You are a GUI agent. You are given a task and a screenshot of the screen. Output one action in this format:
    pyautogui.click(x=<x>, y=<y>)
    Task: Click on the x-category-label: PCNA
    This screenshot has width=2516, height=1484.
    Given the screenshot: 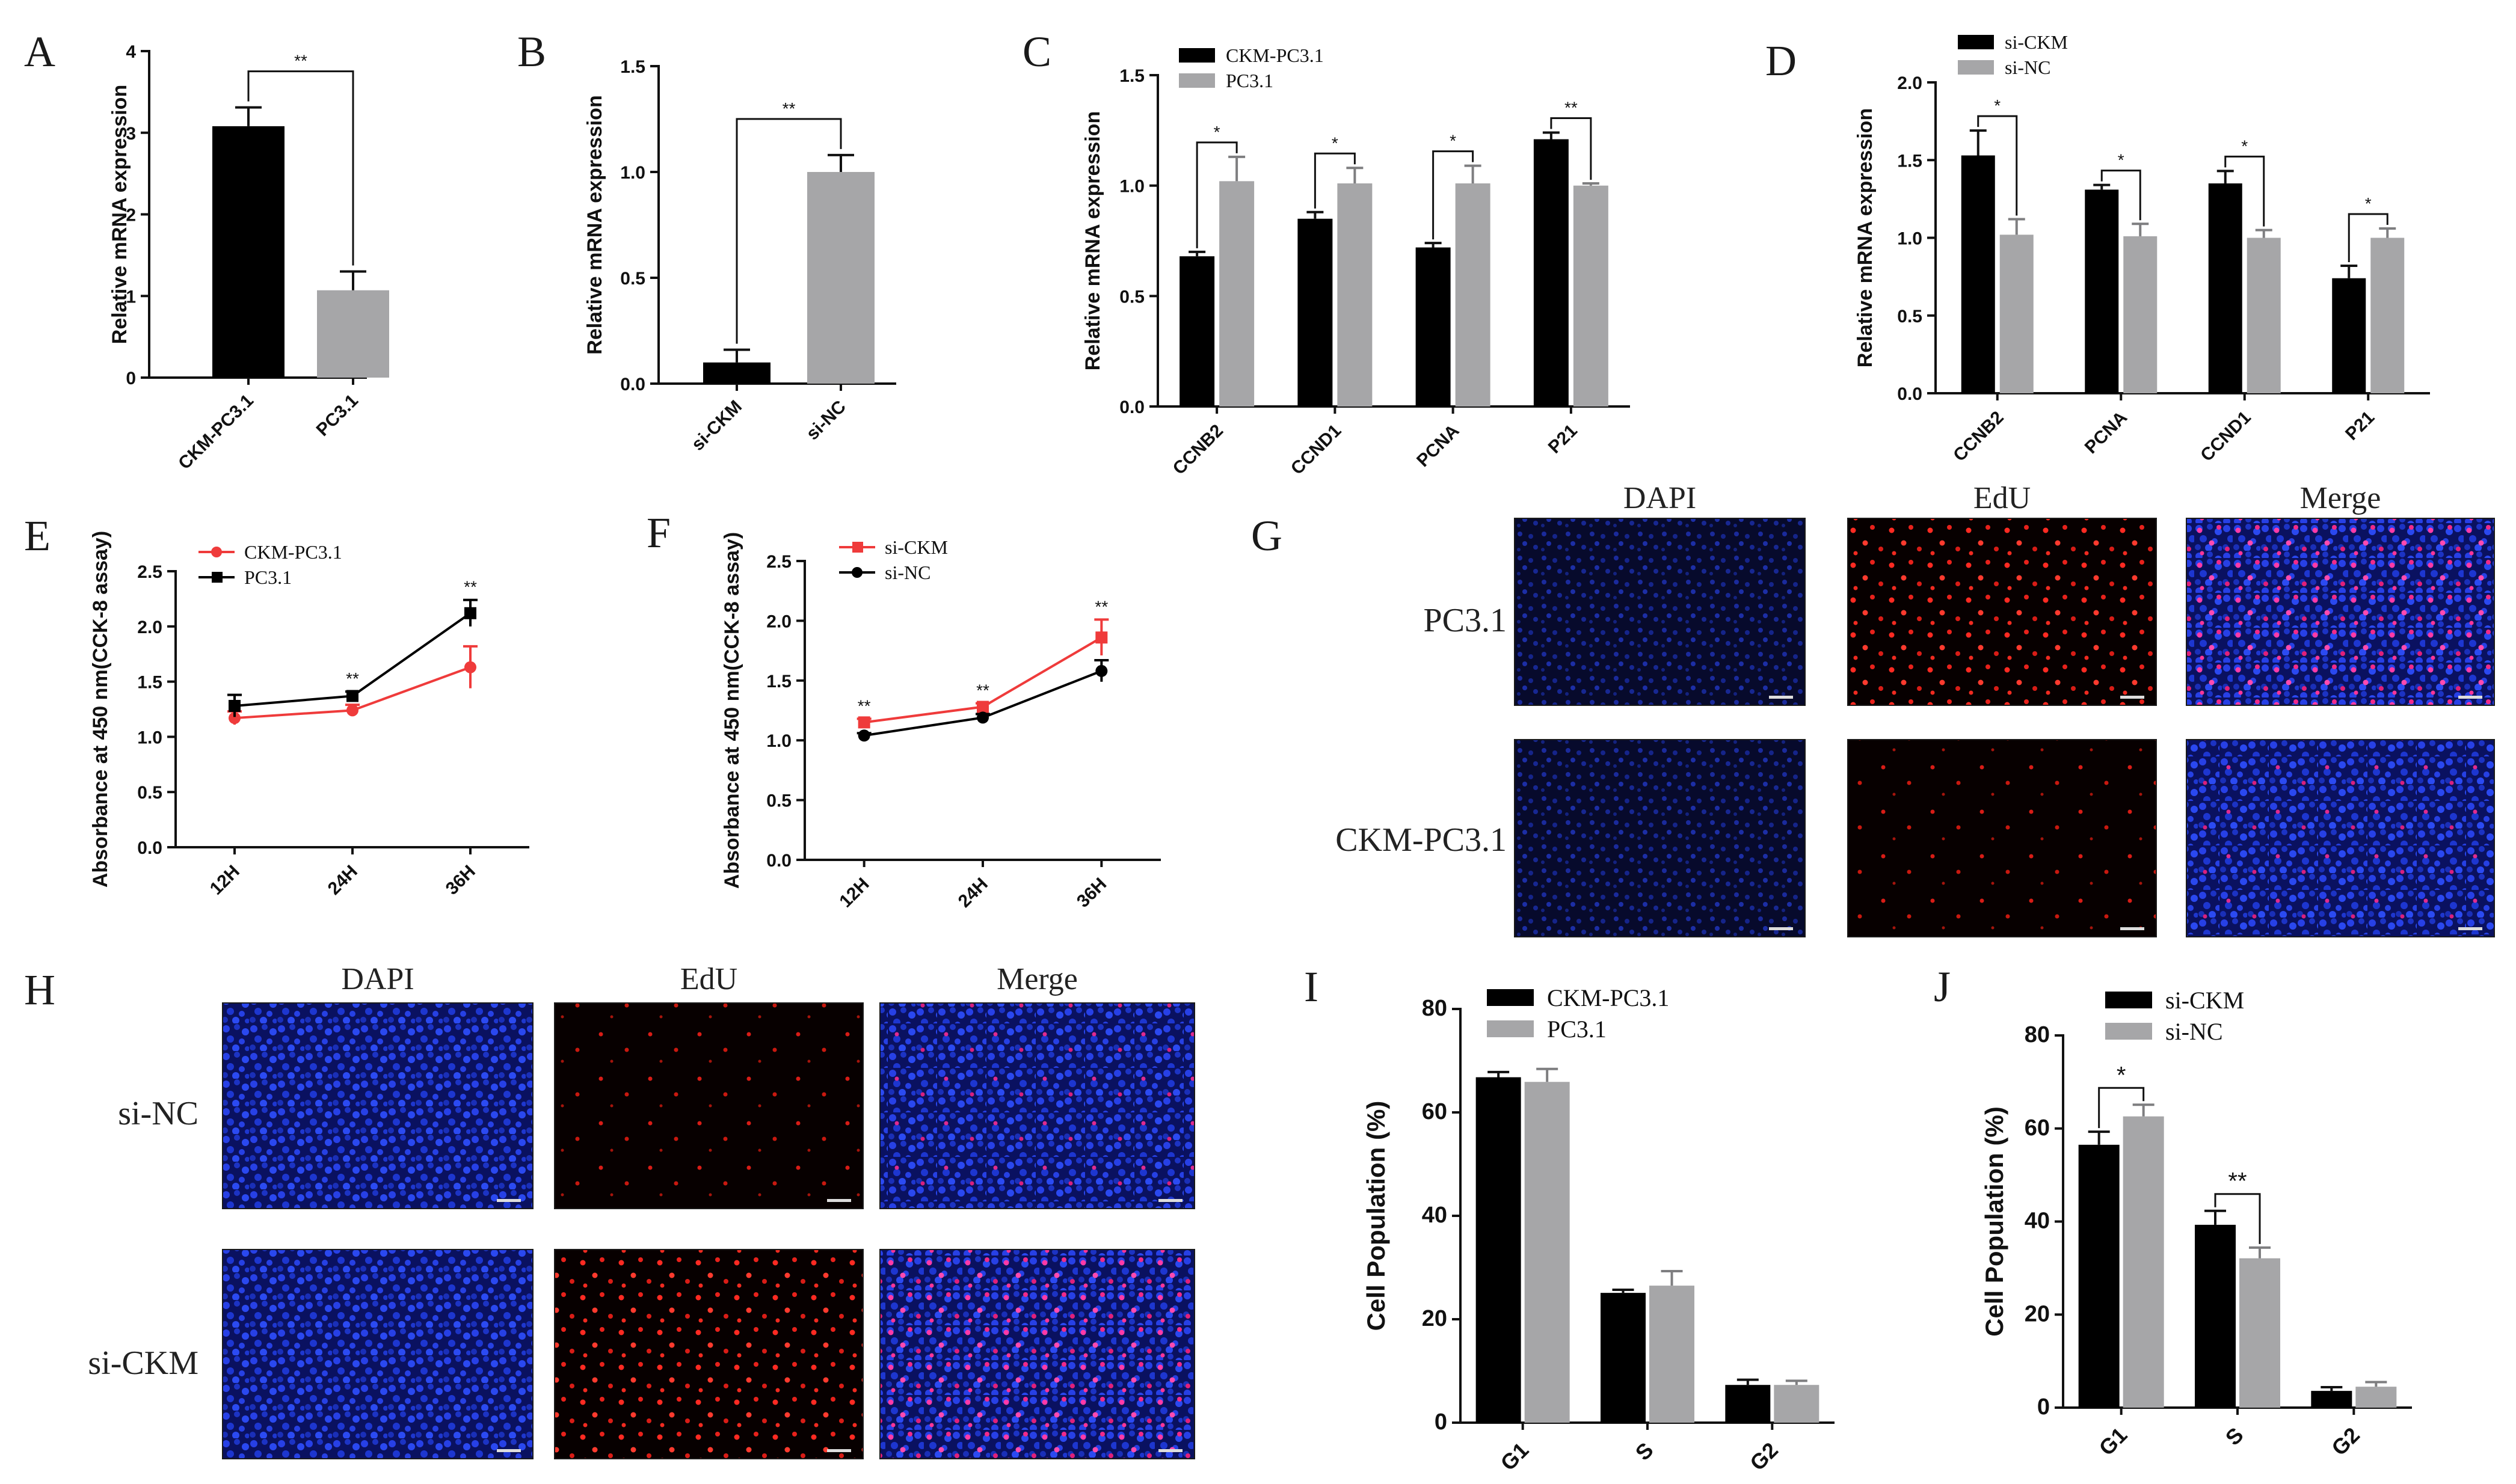 What is the action you would take?
    pyautogui.click(x=1438, y=446)
    